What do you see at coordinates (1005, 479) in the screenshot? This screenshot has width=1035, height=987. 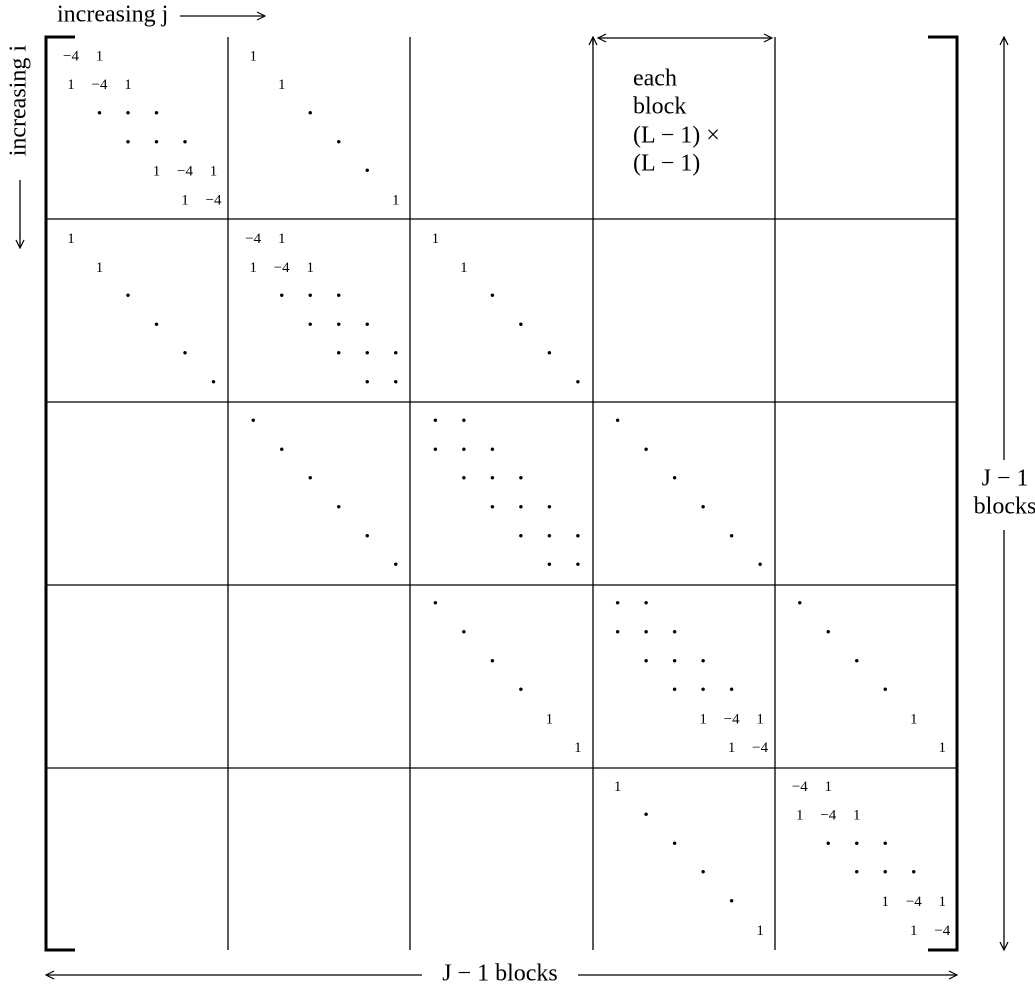 I see `right-label: J − 1` at bounding box center [1005, 479].